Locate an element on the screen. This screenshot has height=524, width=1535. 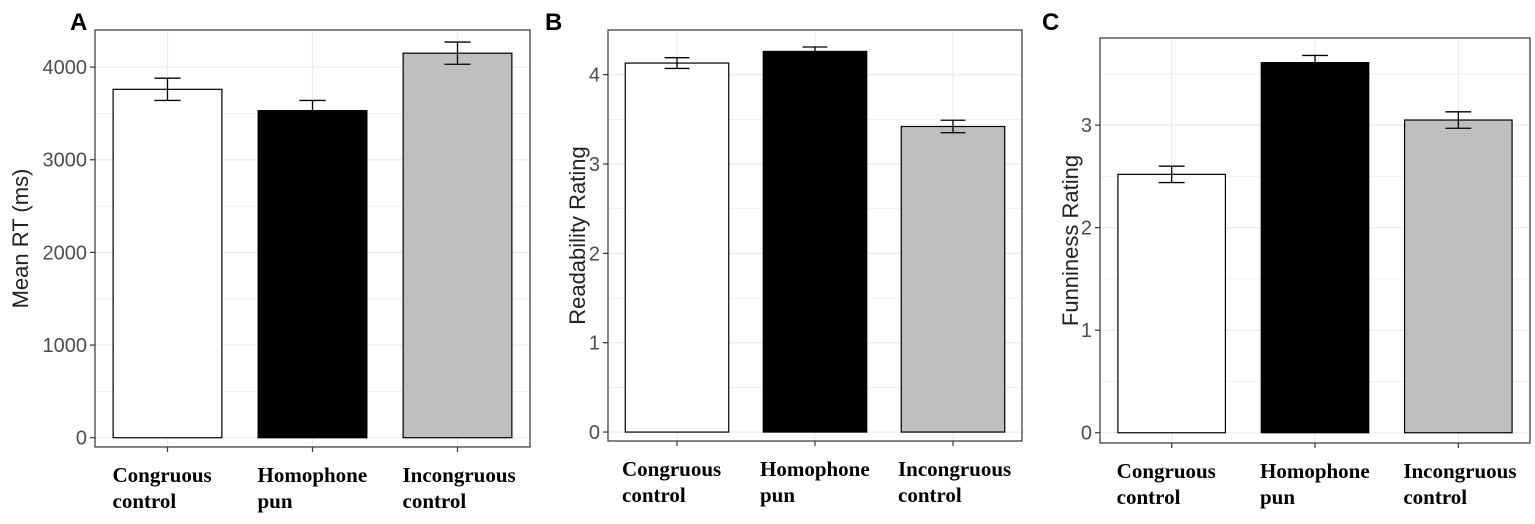
y-axis-label: Readability Rating is located at coordinates (577, 235).